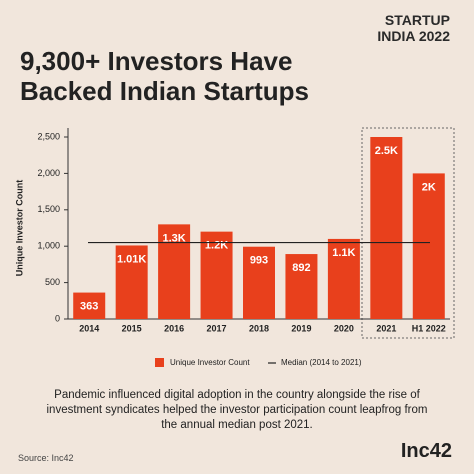 Image resolution: width=474 pixels, height=474 pixels. Describe the element at coordinates (429, 187) in the screenshot. I see `value-label: 2K` at that location.